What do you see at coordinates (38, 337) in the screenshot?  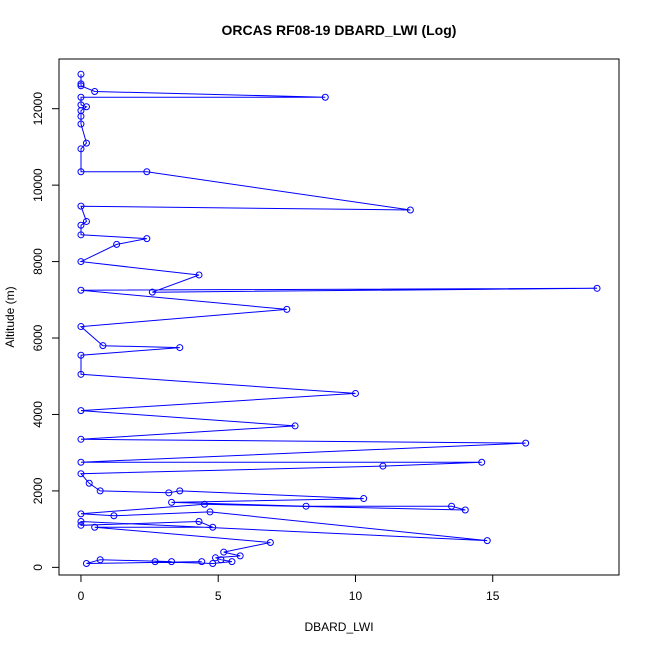 I see `y-tick-label: 6000` at bounding box center [38, 337].